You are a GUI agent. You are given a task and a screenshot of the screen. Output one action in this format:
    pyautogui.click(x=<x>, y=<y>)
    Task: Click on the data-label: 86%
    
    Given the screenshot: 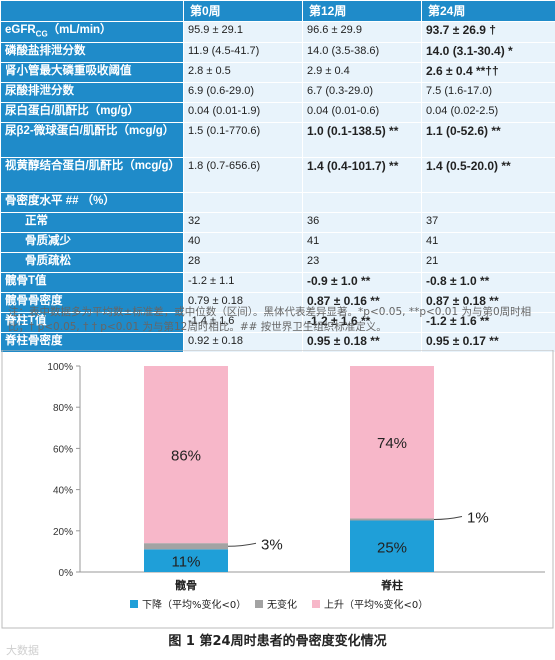 What is the action you would take?
    pyautogui.click(x=186, y=456)
    